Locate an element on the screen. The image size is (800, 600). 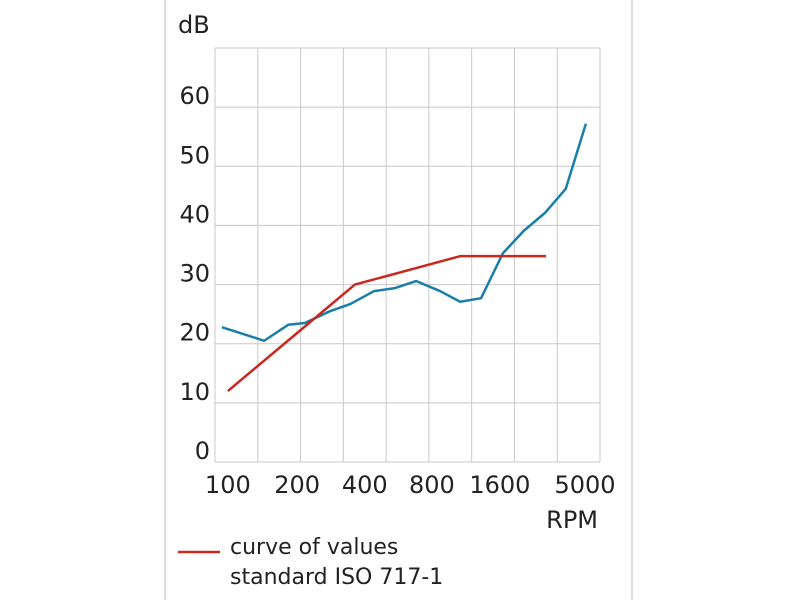
x-tick-label: 100 is located at coordinates (228, 485).